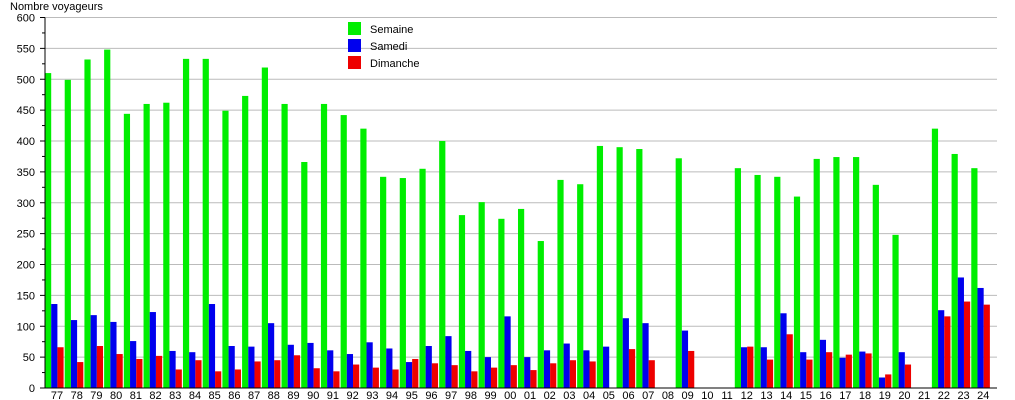  What do you see at coordinates (510, 395) in the screenshot?
I see `x-tick-label: 00` at bounding box center [510, 395].